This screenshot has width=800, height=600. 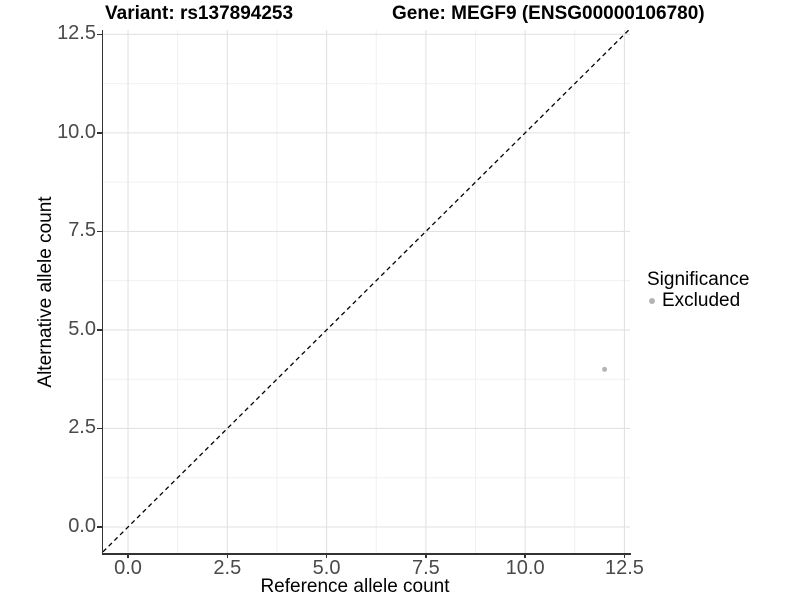 I want to click on legend-title: Significance, so click(x=698, y=279).